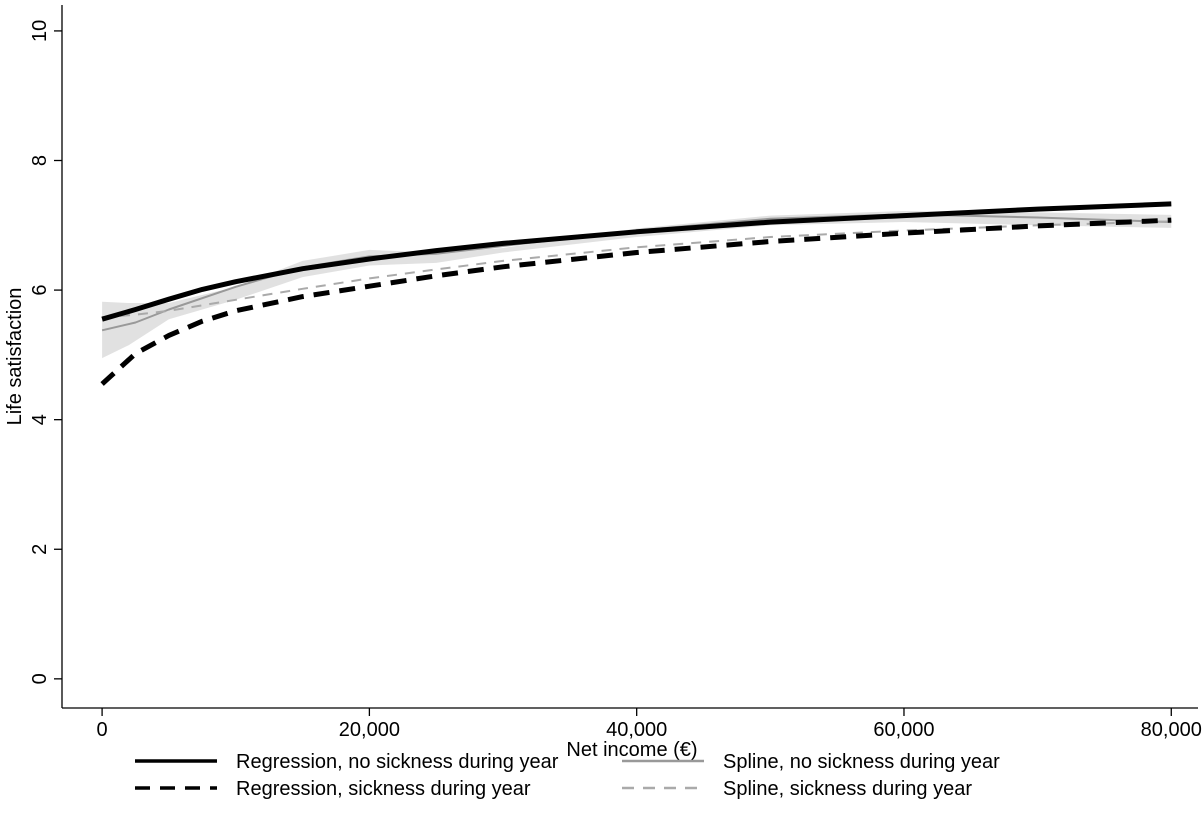  I want to click on x-tick-label: 60,000, so click(903, 730).